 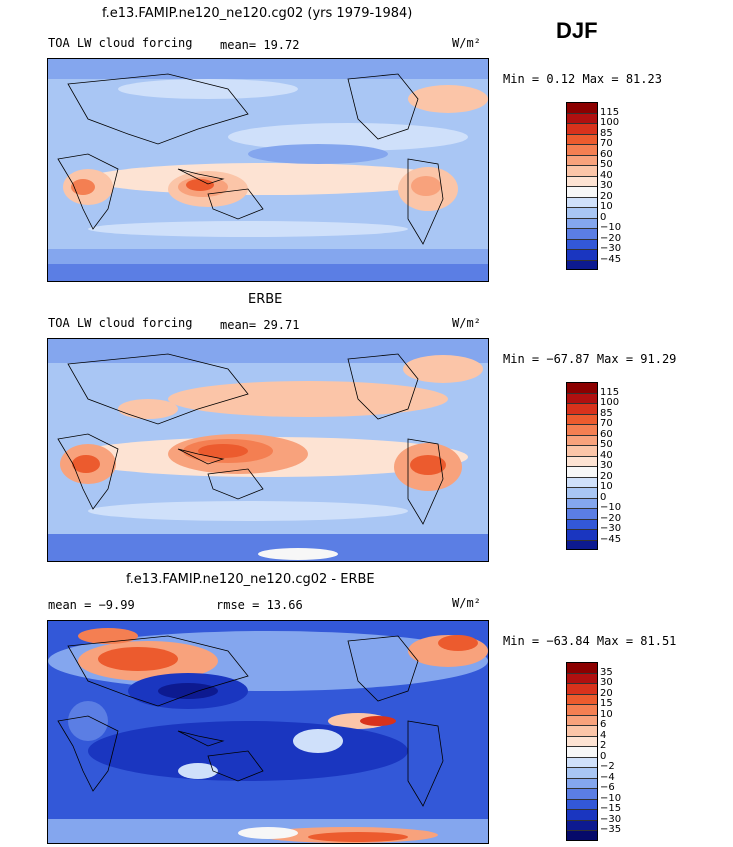 I want to click on panel3-mean: mean = −9.99, so click(x=91, y=605).